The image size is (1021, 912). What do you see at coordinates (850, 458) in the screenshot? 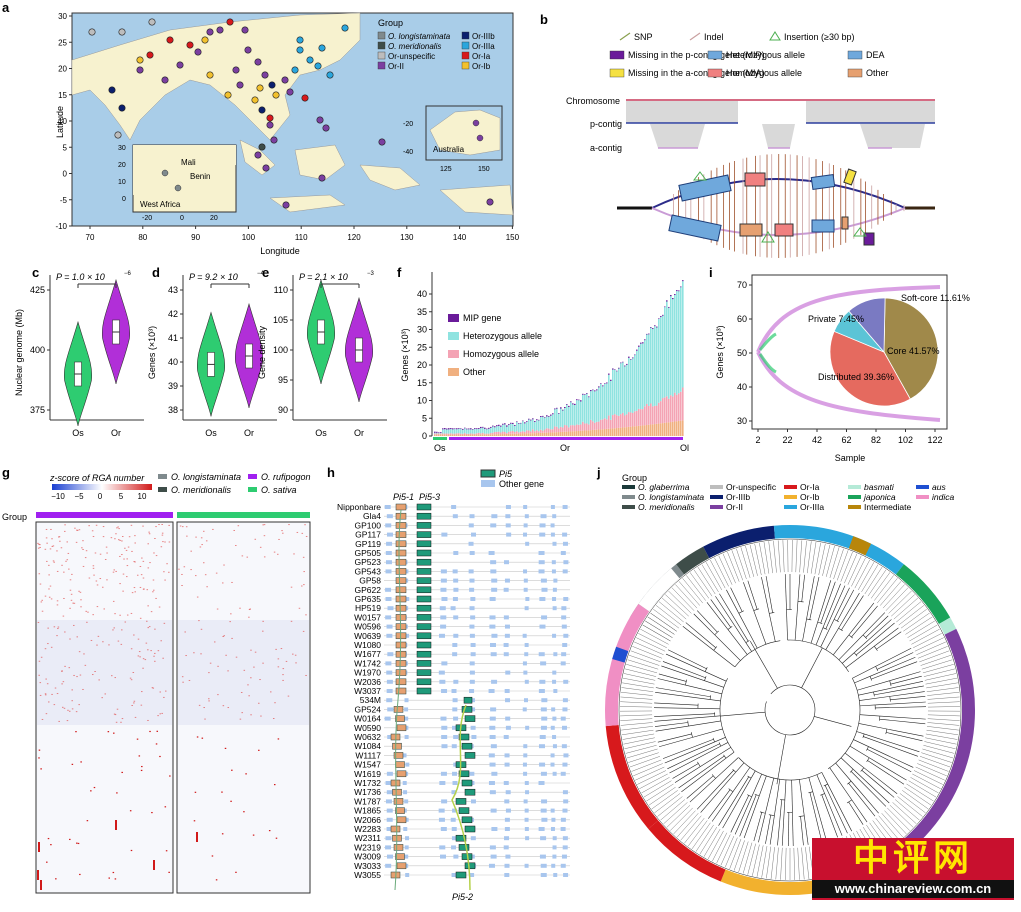
I see `i-xlabel: Sample` at bounding box center [850, 458].